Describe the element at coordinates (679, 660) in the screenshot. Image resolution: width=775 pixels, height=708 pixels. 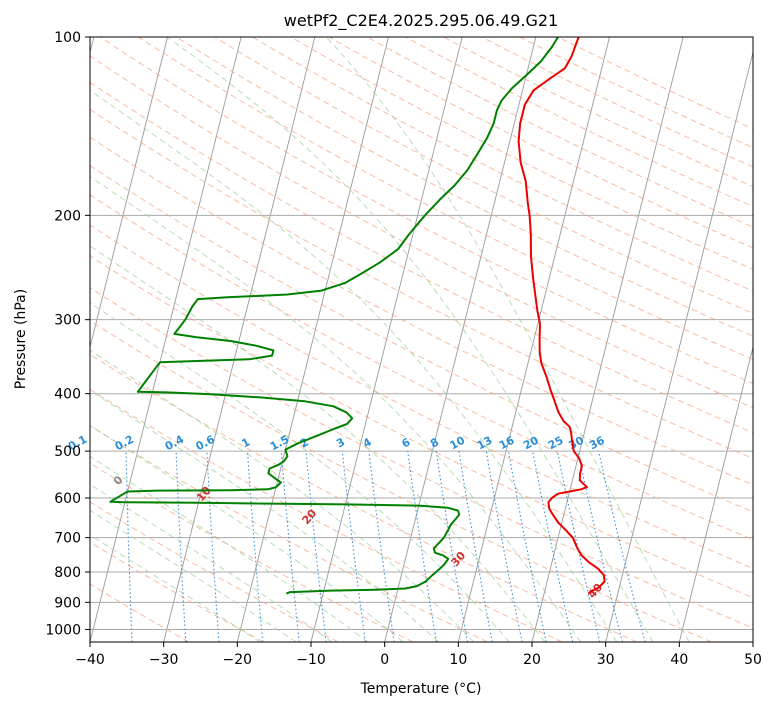
I see `x-tick-label: 40` at that location.